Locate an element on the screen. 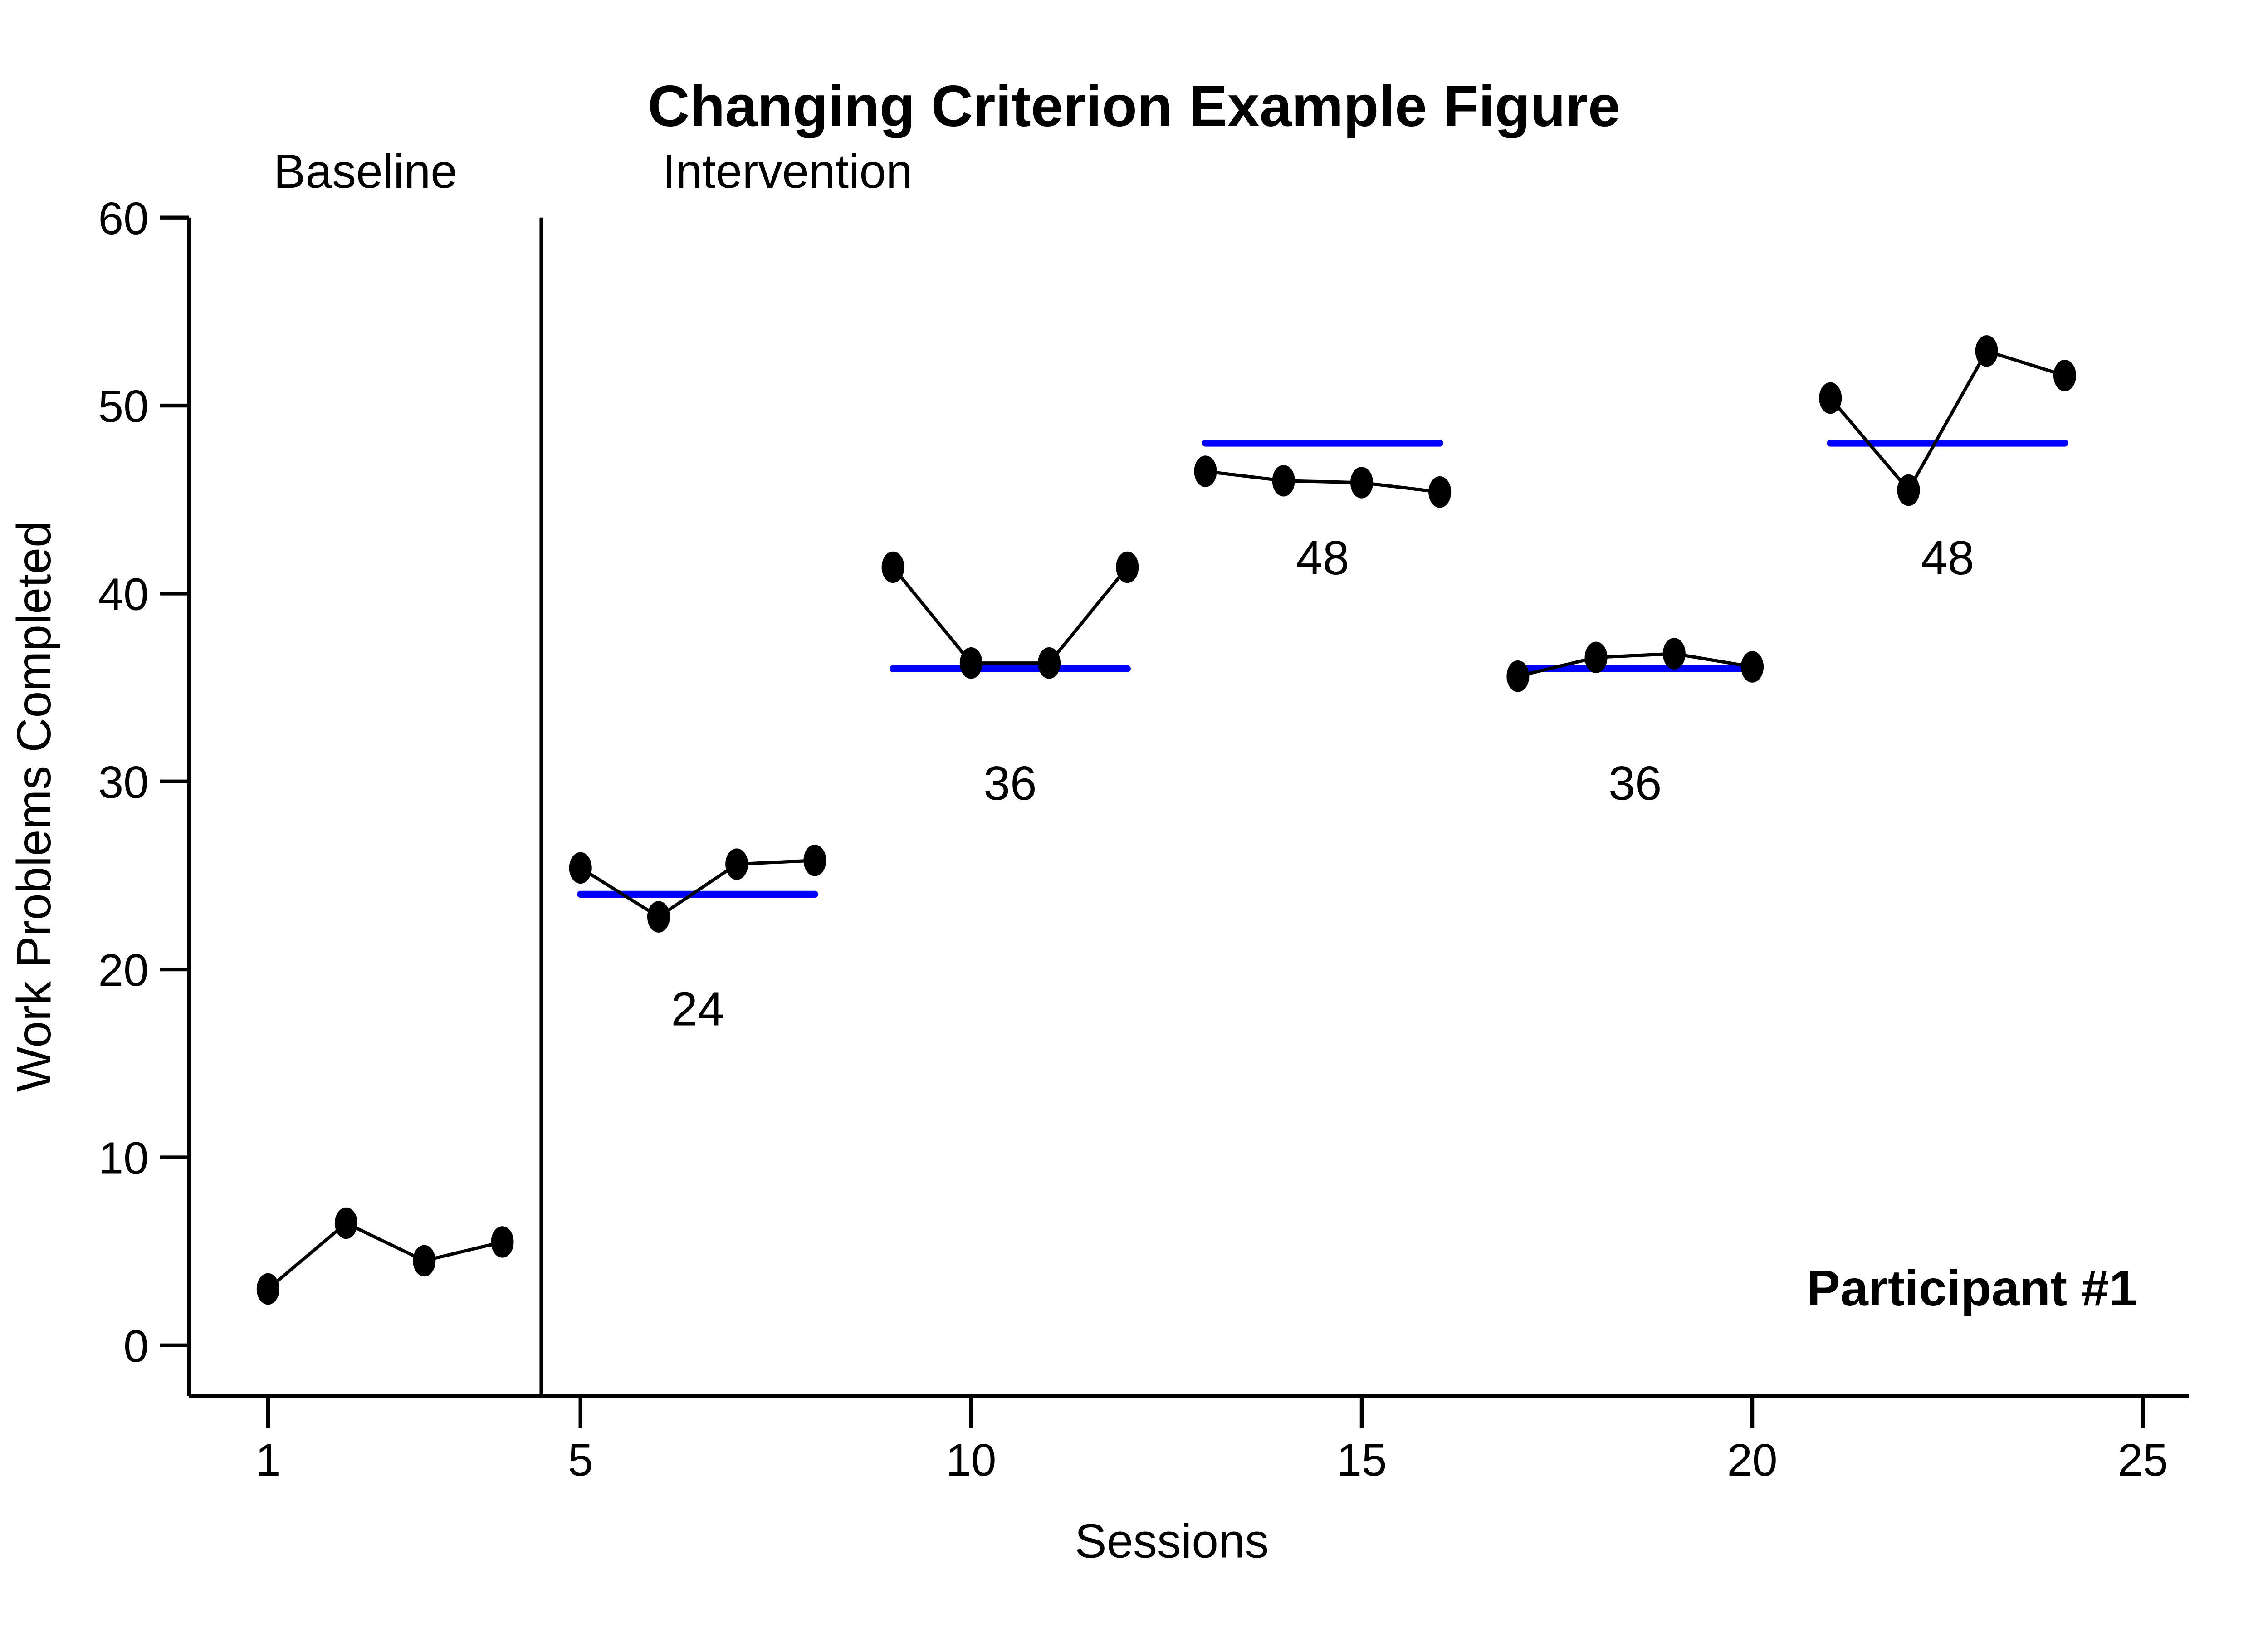 This screenshot has width=2268, height=1633. y-tick-label: 20 is located at coordinates (123, 970).